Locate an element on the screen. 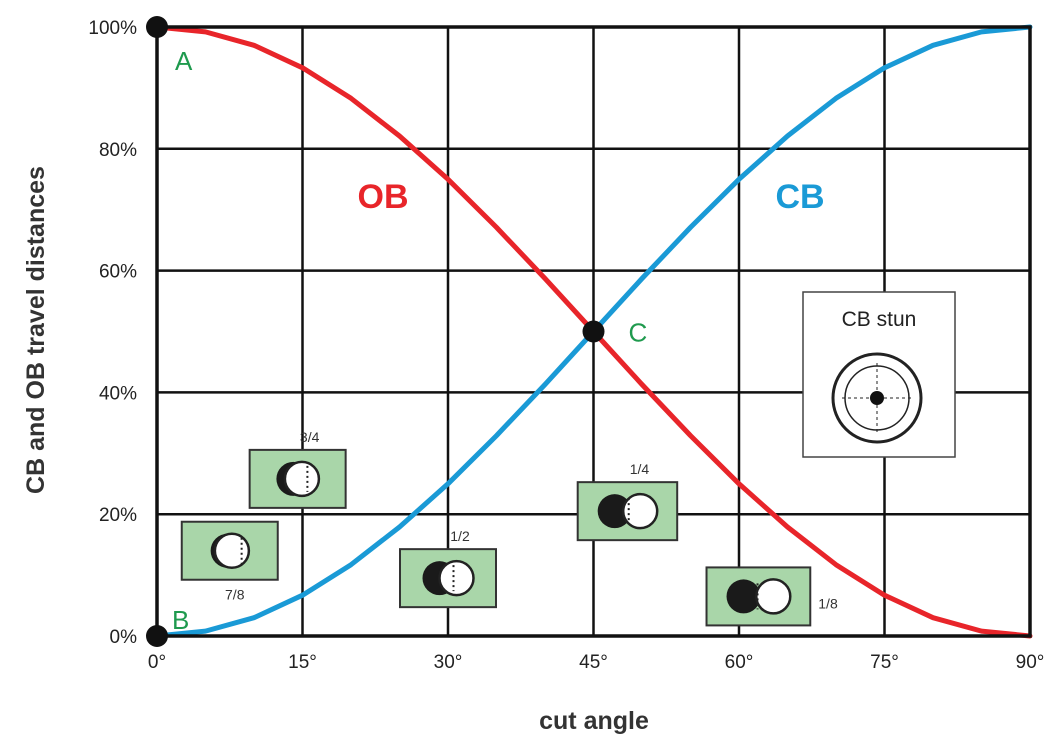 Image resolution: width=1055 pixels, height=740 pixels. x-tick-label: 45° is located at coordinates (593, 662).